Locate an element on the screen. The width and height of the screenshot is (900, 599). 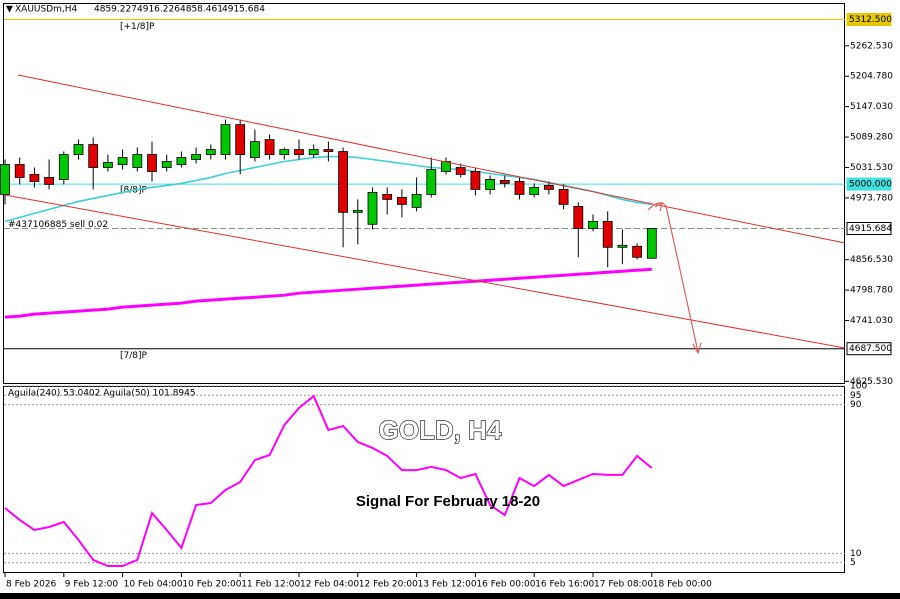
x-tick-label: 18 Feb 00:00 is located at coordinates (682, 585).